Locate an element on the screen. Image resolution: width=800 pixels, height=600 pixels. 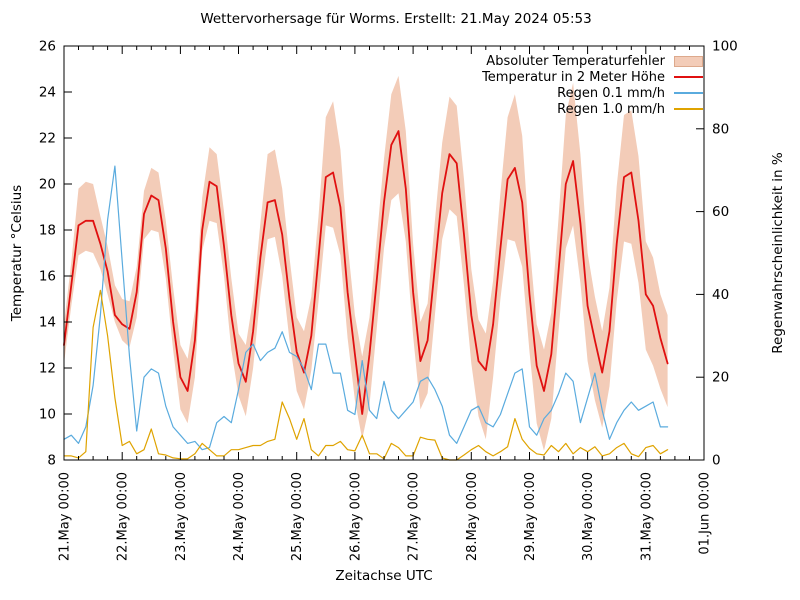
y-right-tick-label: 40 is located at coordinates (720, 295).